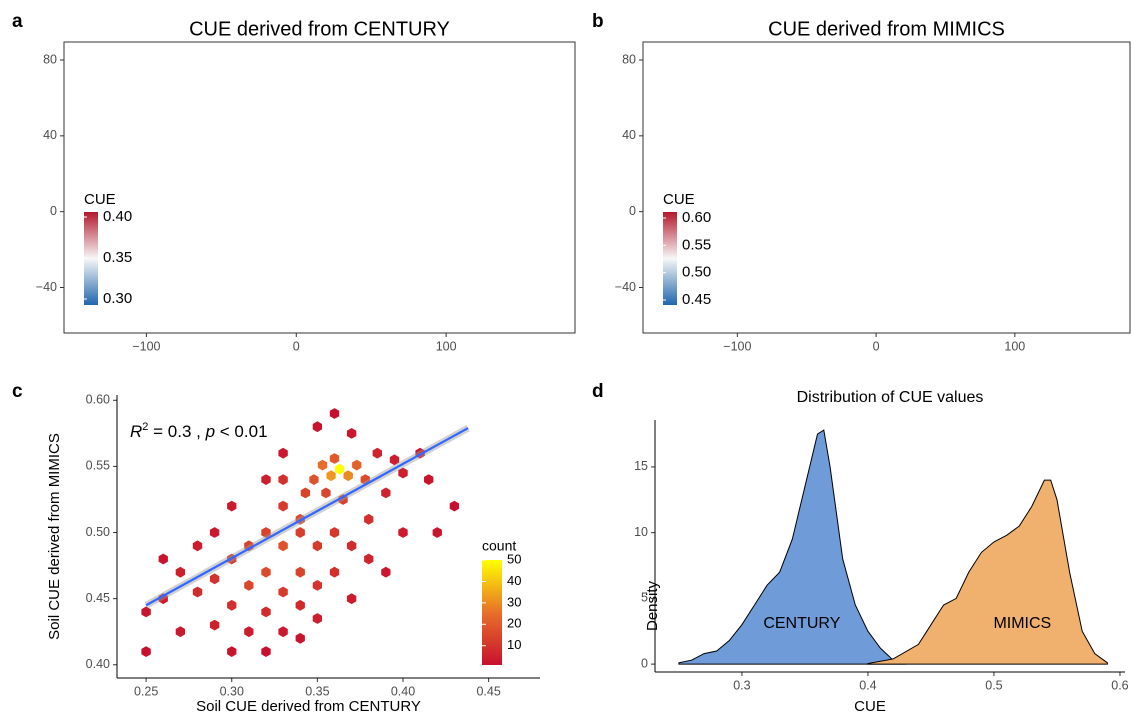 The height and width of the screenshot is (714, 1132). What do you see at coordinates (53, 211) in the screenshot?
I see `y-tick-label: 0` at bounding box center [53, 211].